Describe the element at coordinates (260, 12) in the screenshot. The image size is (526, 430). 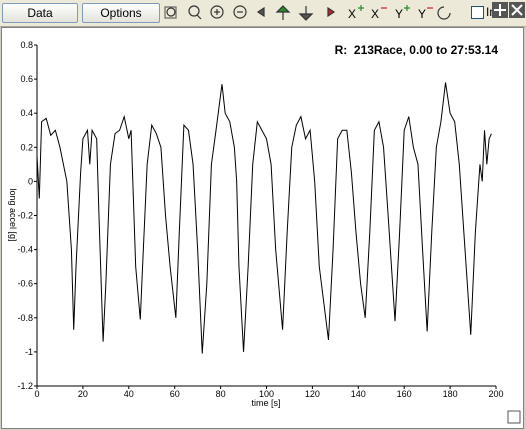
I see `prev-icon` at that location.